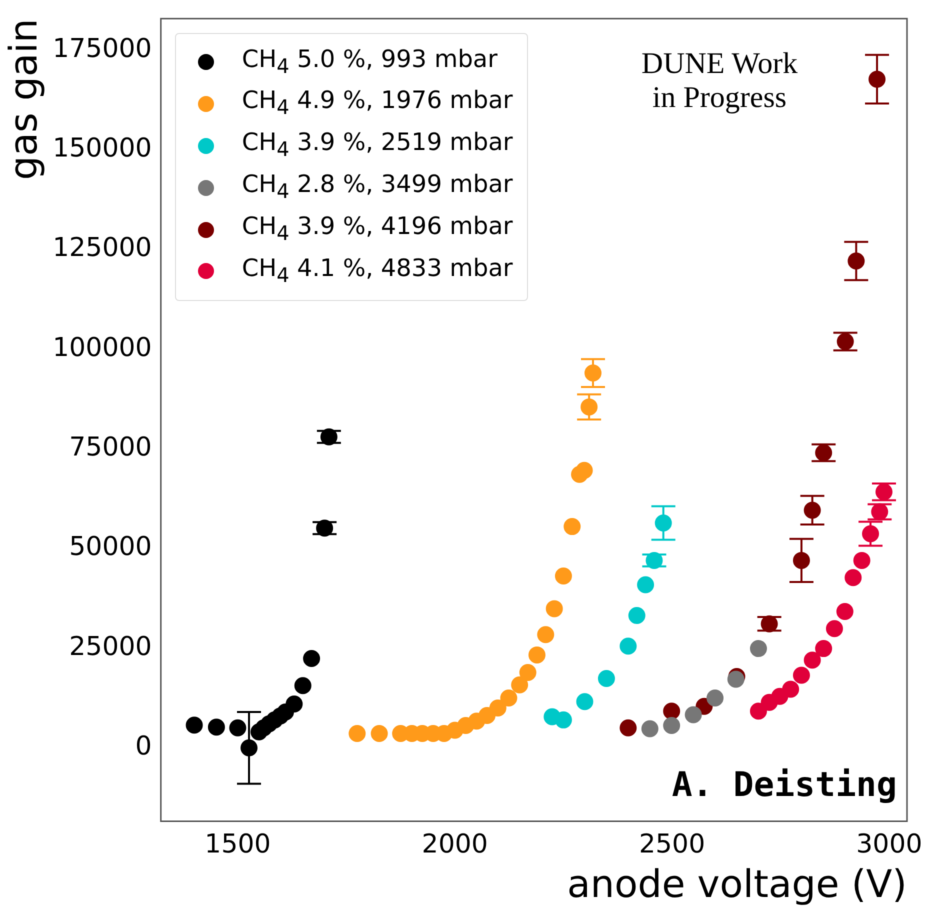 Image resolution: width=927 pixels, height=914 pixels. What do you see at coordinates (143, 747) in the screenshot?
I see `y-tick-label: 0` at bounding box center [143, 747].